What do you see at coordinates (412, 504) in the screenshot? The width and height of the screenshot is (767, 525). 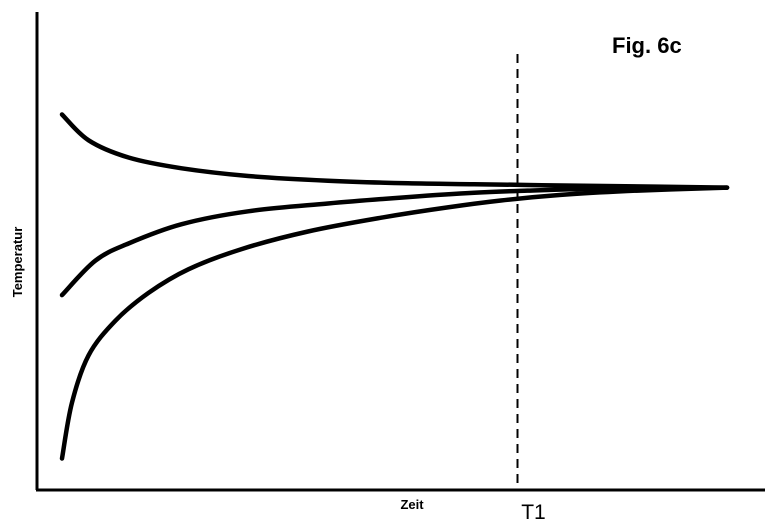 I see `x-axis-label: Zeit` at bounding box center [412, 504].